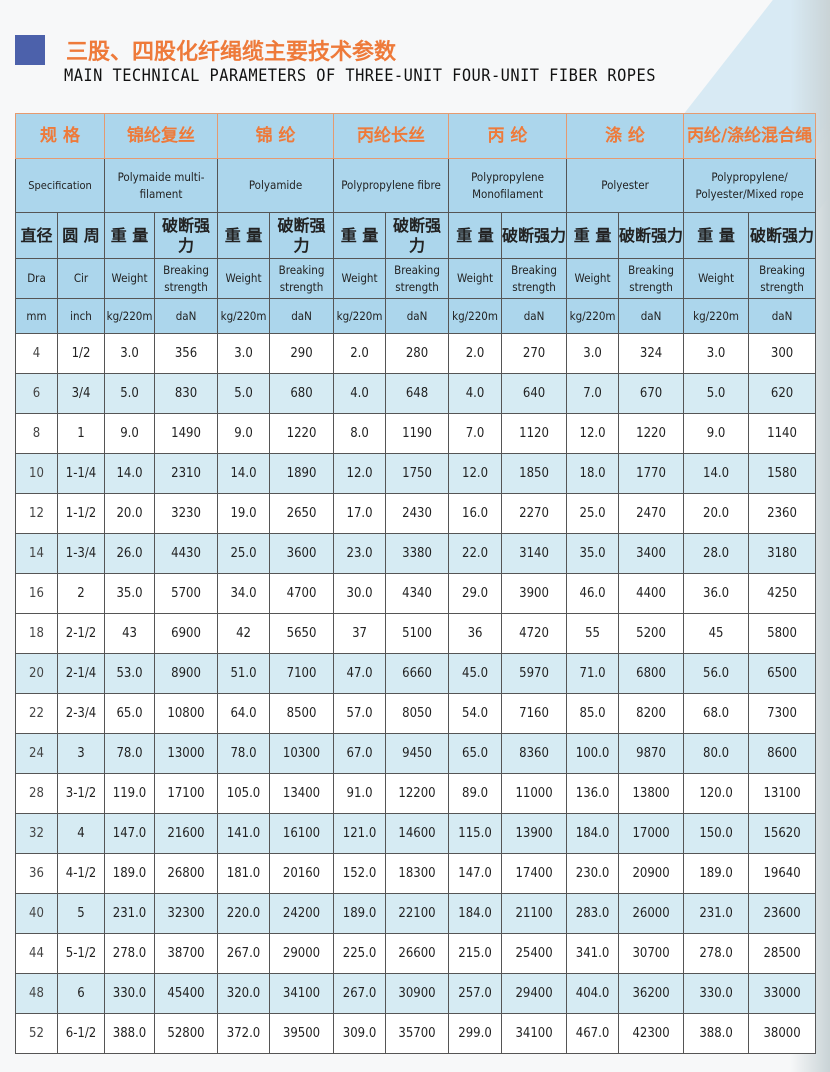 This screenshot has height=1072, width=830. I want to click on breaking-strength-cell: 5650, so click(302, 633).